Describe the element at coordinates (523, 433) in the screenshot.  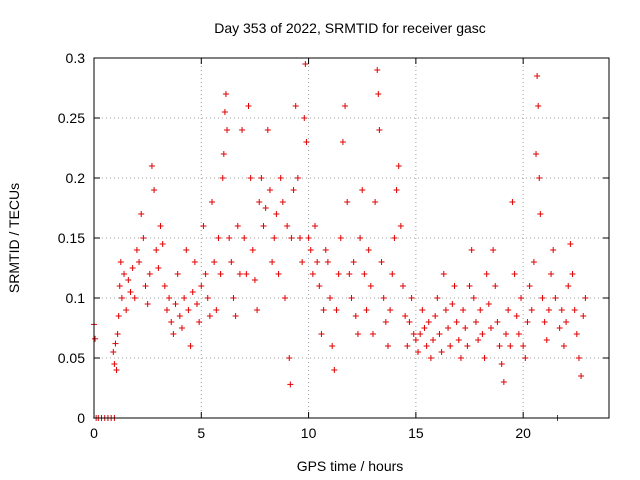
I see `x-tick-label: 20` at that location.